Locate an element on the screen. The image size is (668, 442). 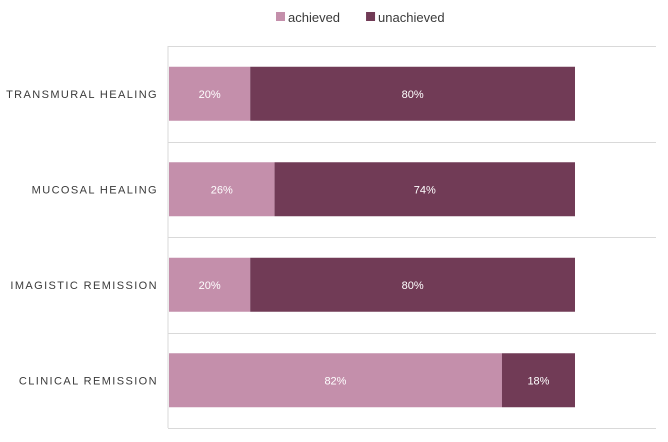
data-label-achieved-clinical-remission: 82% is located at coordinates (335, 381).